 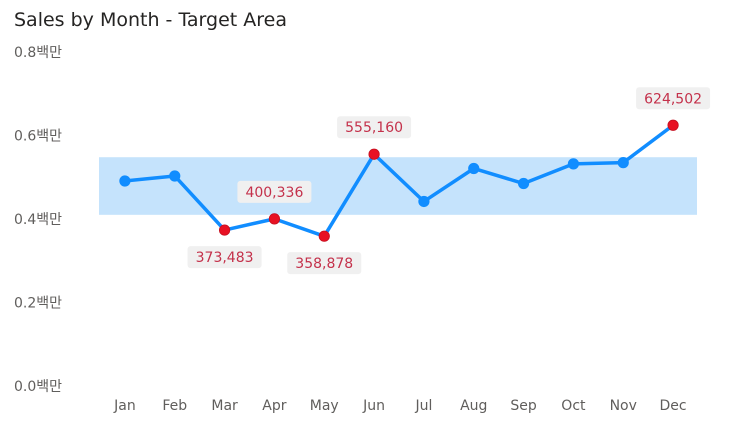 I want to click on x-tick-label: Aug, so click(x=473, y=406).